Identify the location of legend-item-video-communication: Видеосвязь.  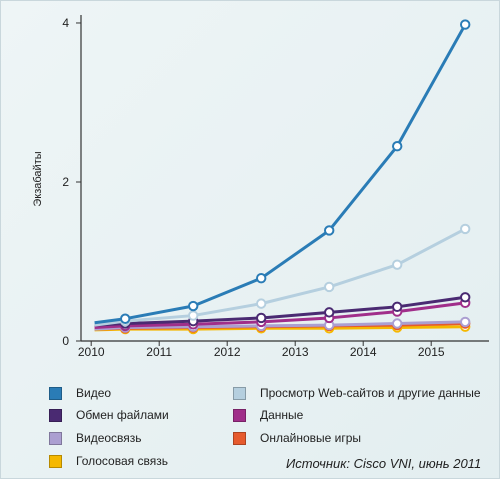
(95, 438).